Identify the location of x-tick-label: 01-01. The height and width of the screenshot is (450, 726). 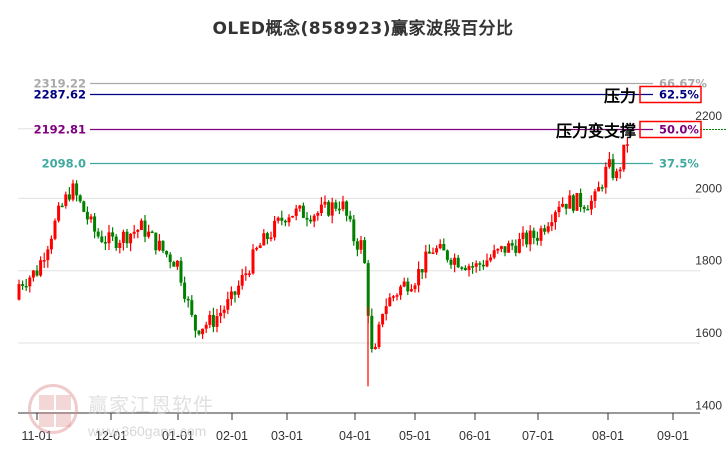
(178, 436).